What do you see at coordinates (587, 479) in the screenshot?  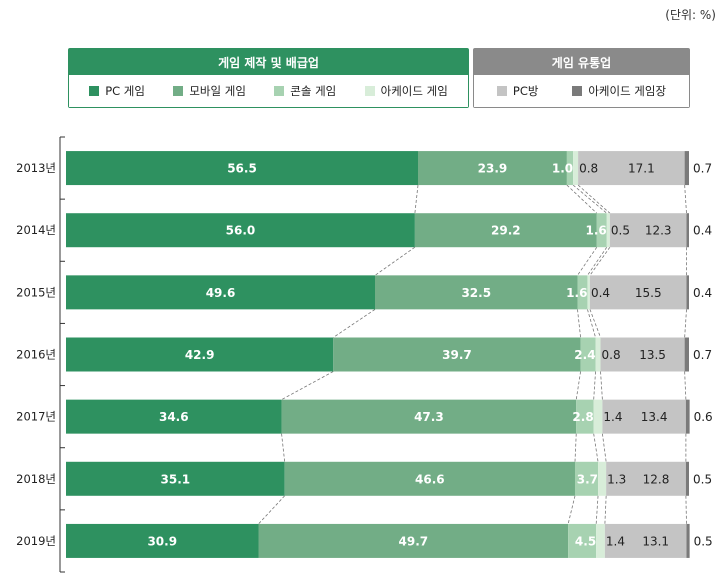 I see `data-label-5-series-2: 3.7` at bounding box center [587, 479].